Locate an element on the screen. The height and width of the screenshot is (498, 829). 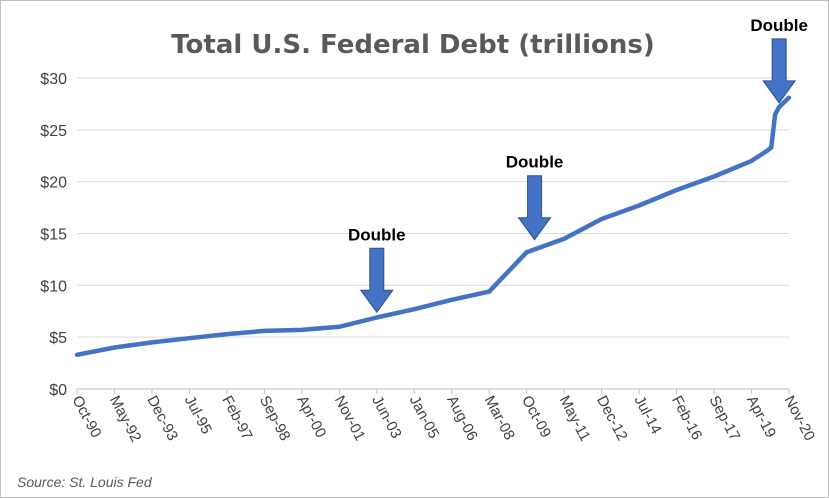
x-tick-label: Sep-98 is located at coordinates (275, 418).